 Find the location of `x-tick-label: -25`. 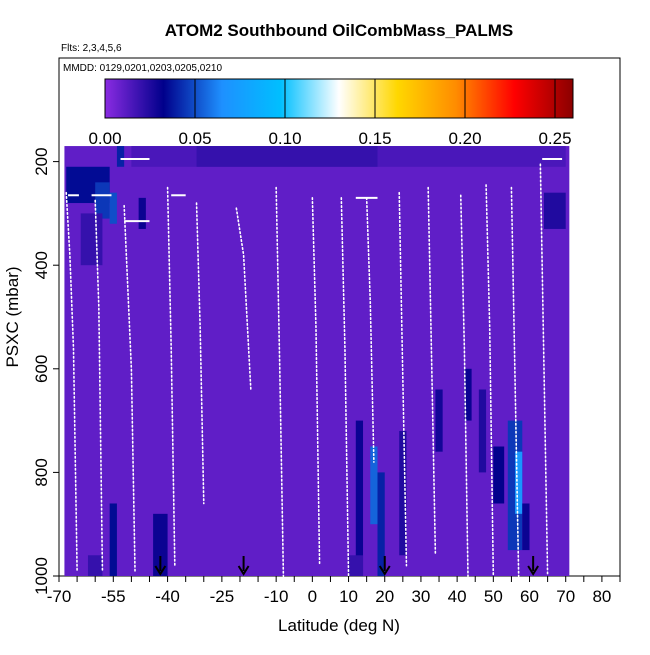

x-tick-label: -25 is located at coordinates (222, 596).